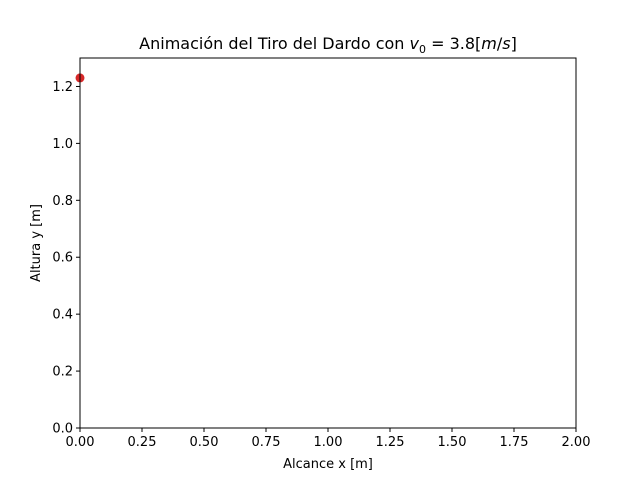 The height and width of the screenshot is (480, 640). What do you see at coordinates (390, 442) in the screenshot?
I see `x-tick-label: 1.25` at bounding box center [390, 442].